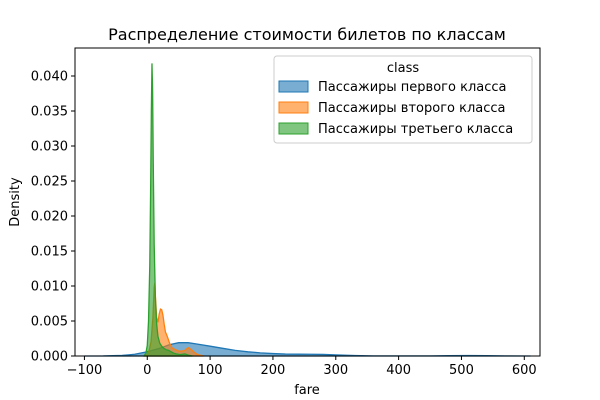 The width and height of the screenshot is (600, 400). I want to click on x-tick-label: 100, so click(210, 370).